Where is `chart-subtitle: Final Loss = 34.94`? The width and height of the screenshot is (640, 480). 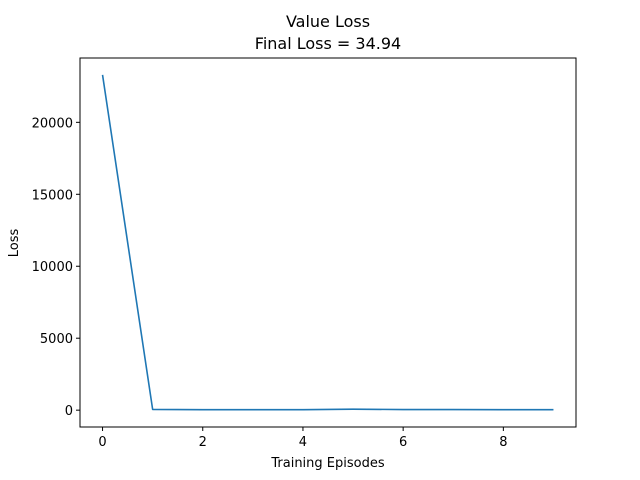 chart-subtitle: Final Loss = 34.94 is located at coordinates (328, 43).